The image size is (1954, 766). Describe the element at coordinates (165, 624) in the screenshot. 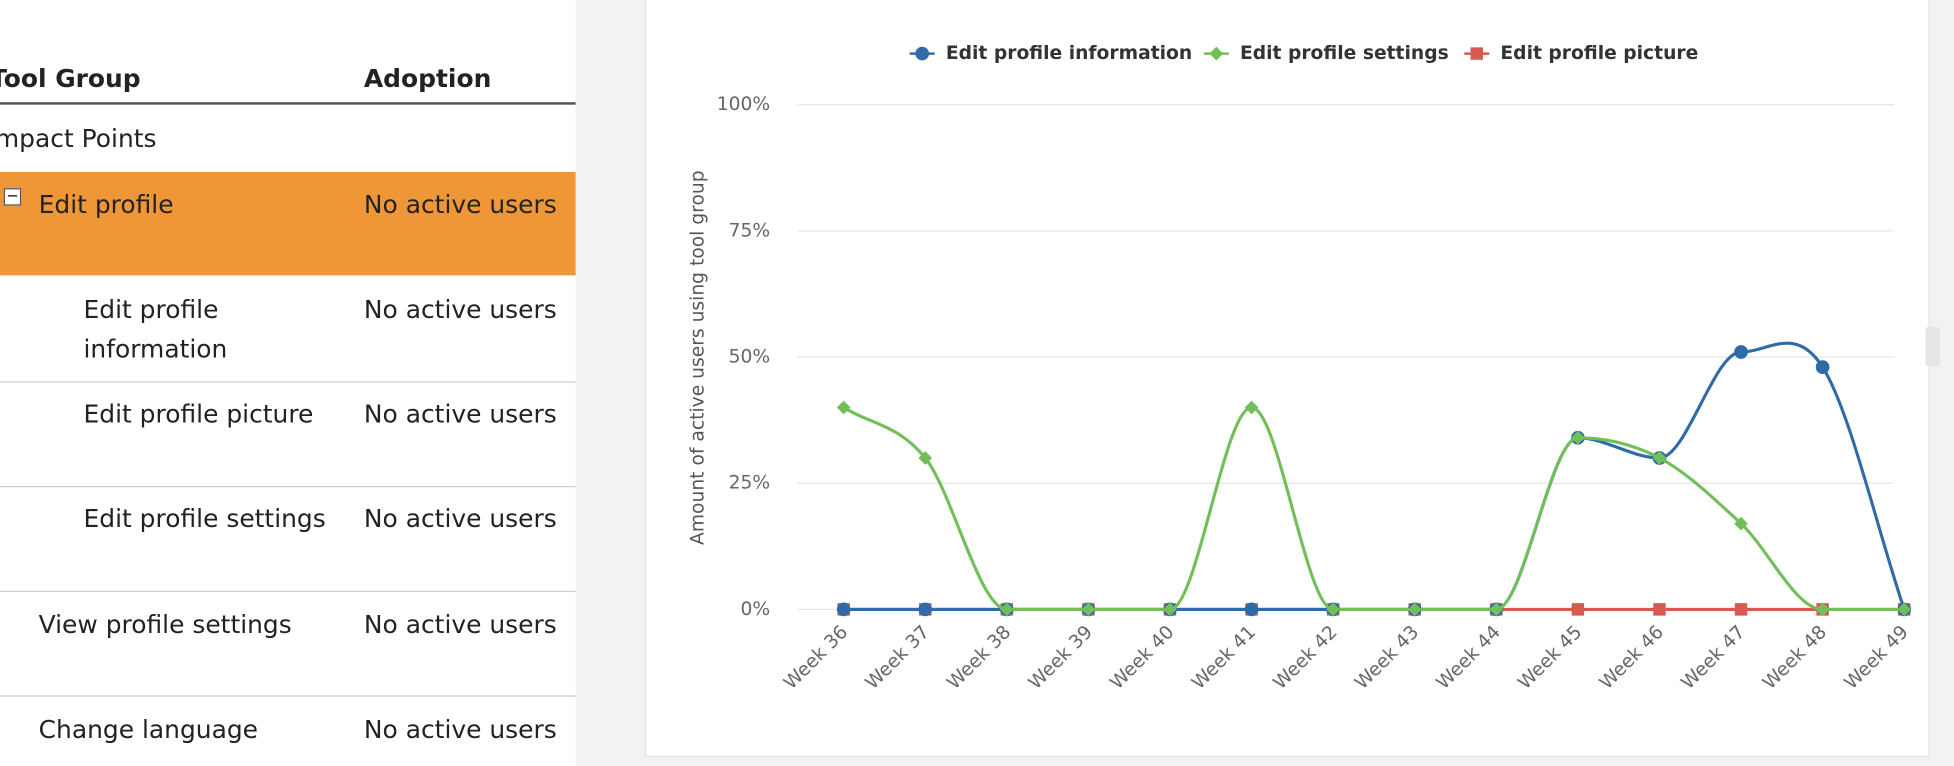

I see `tool-name: View profile settings` at that location.